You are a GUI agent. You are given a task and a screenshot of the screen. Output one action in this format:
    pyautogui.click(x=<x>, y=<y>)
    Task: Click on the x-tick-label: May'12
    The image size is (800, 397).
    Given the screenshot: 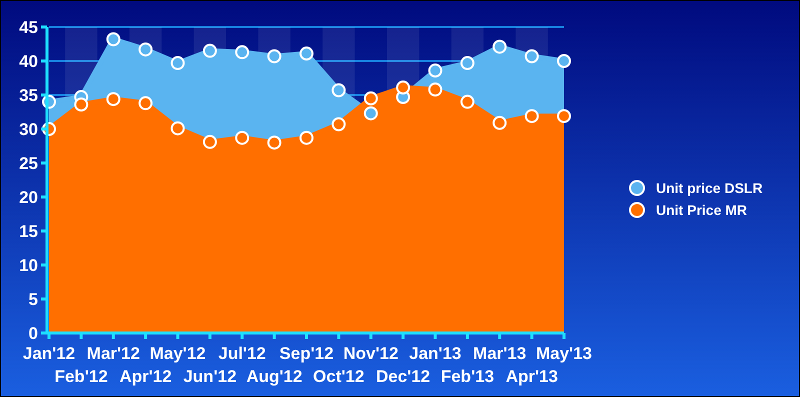 What is the action you would take?
    pyautogui.click(x=178, y=353)
    